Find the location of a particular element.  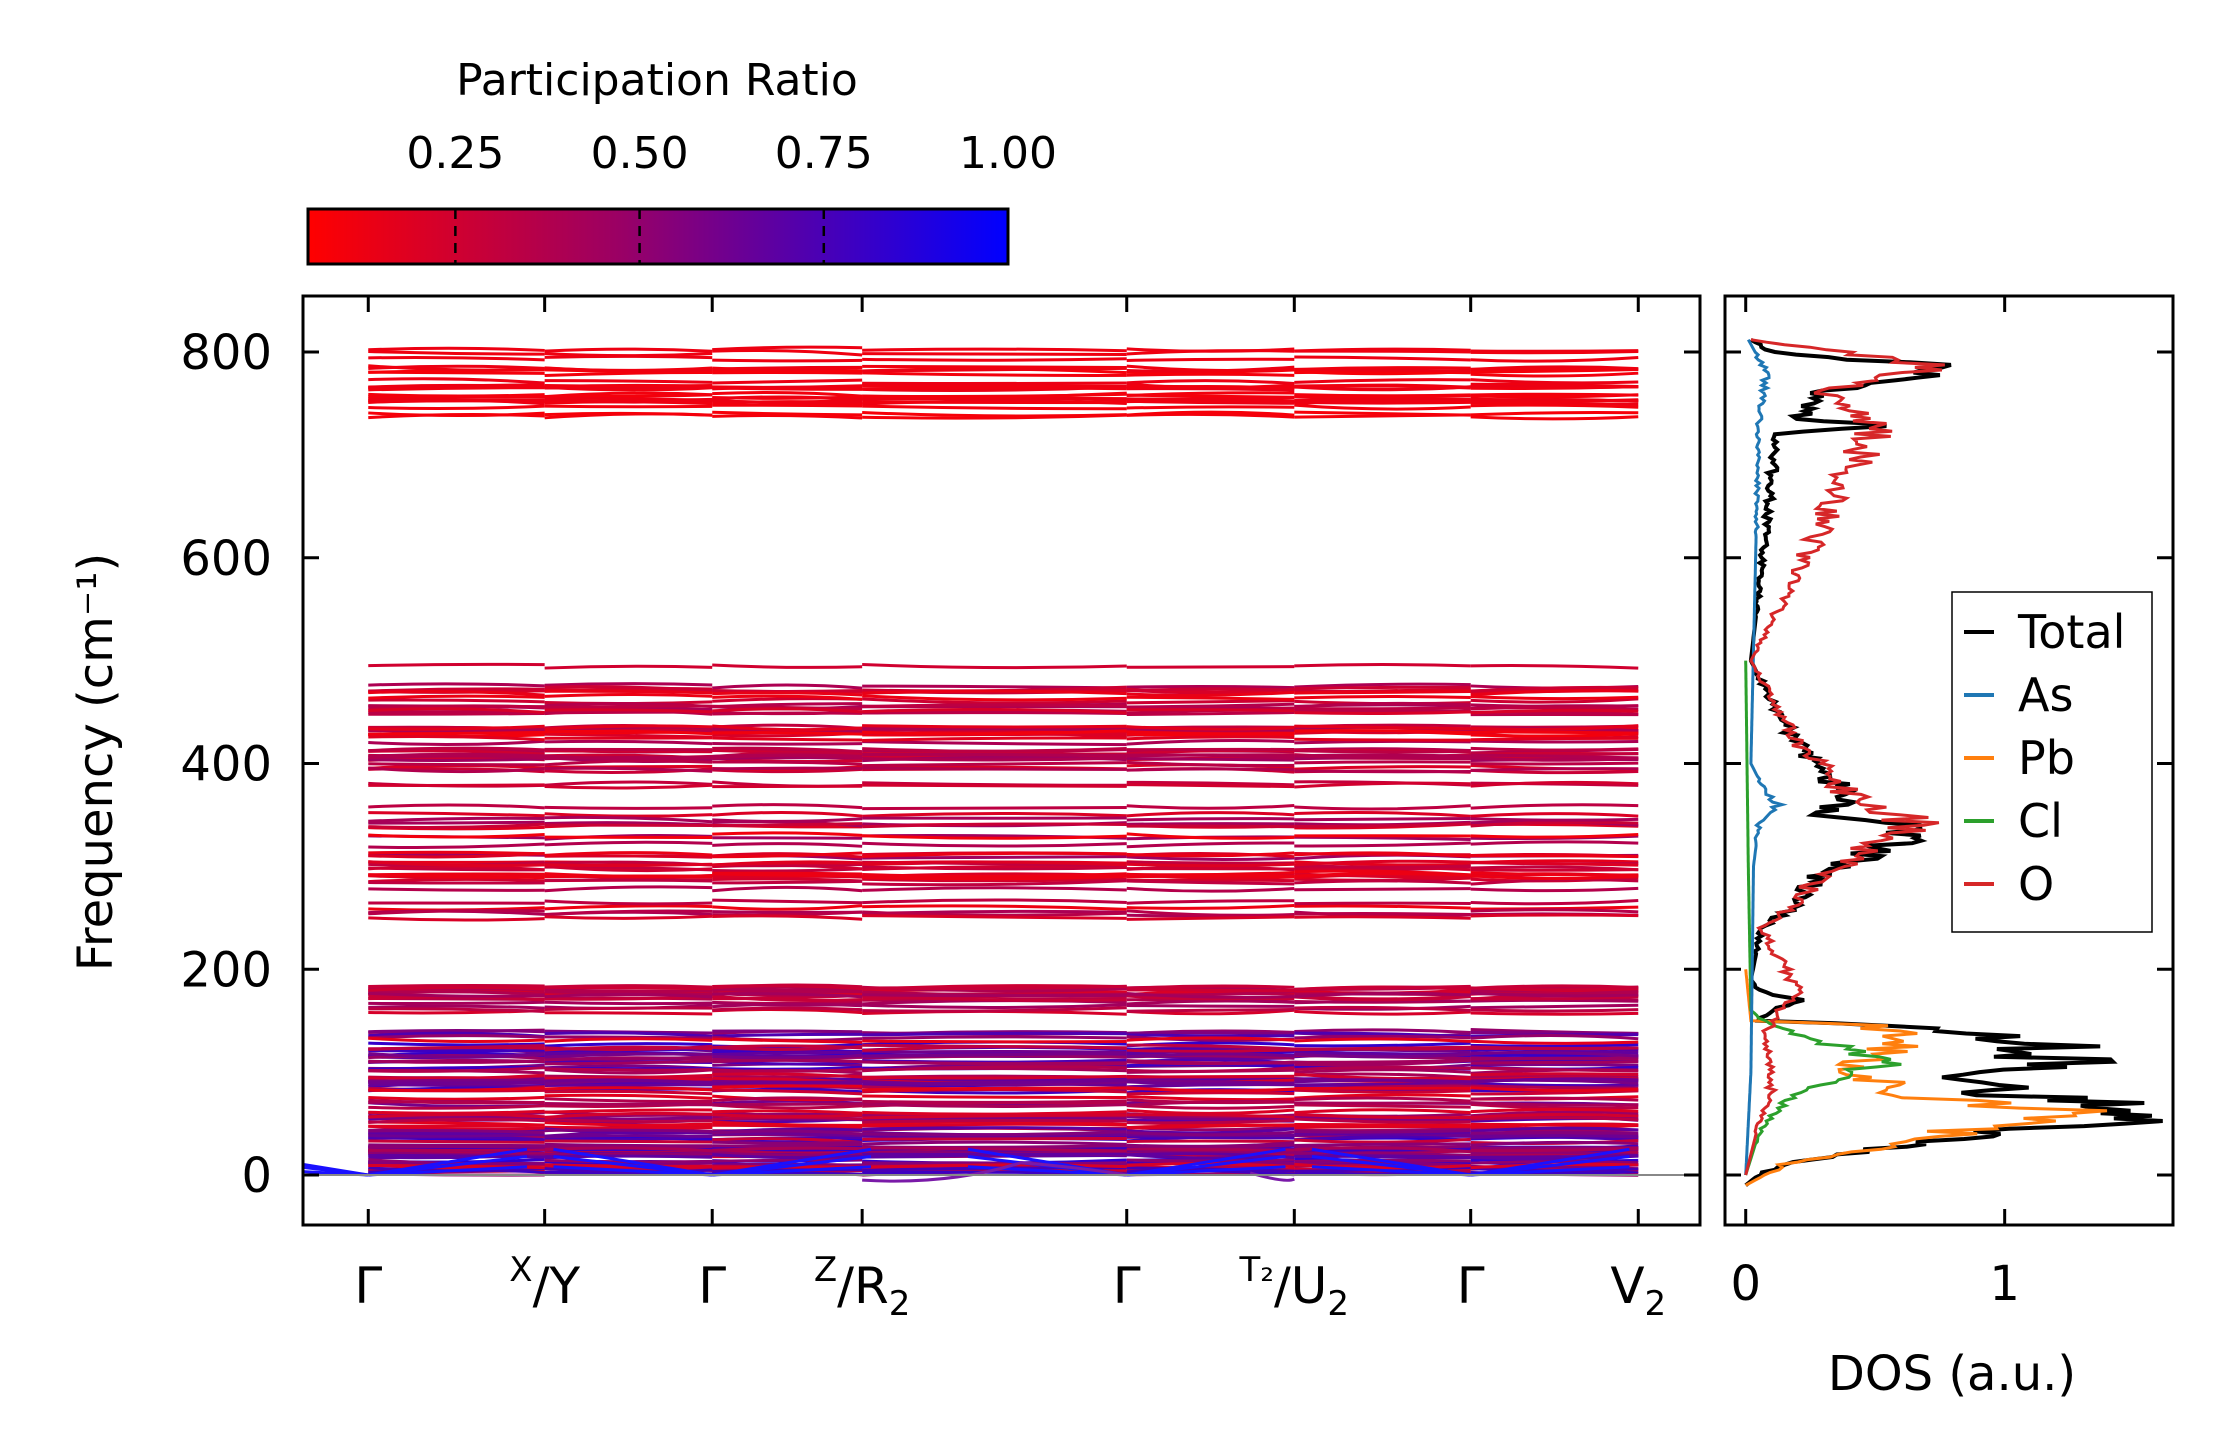

k-point-pre: X is located at coordinates (520, 1270).